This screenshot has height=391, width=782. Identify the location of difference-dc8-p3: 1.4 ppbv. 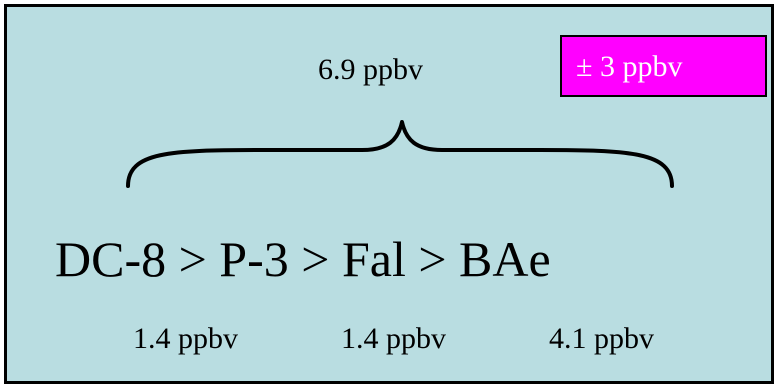
(185, 338).